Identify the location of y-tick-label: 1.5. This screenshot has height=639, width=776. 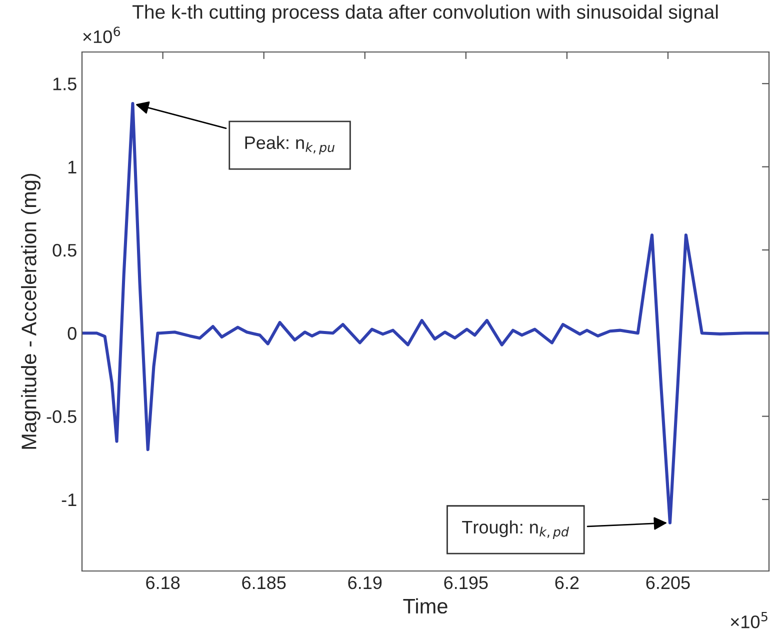
(64, 84).